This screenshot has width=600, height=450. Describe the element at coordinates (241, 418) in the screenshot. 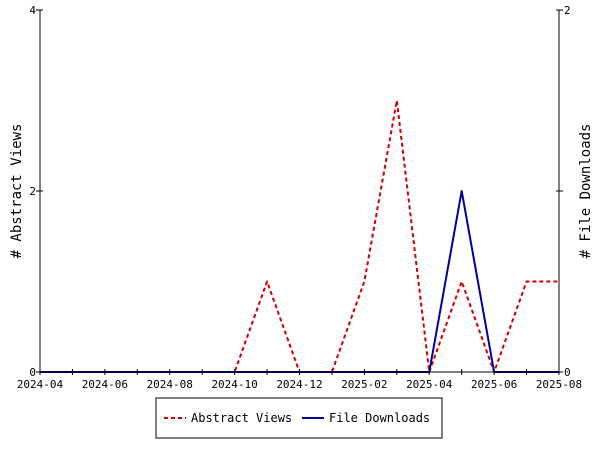

I see `legend-label-abstract-views: Abstract Views` at that location.